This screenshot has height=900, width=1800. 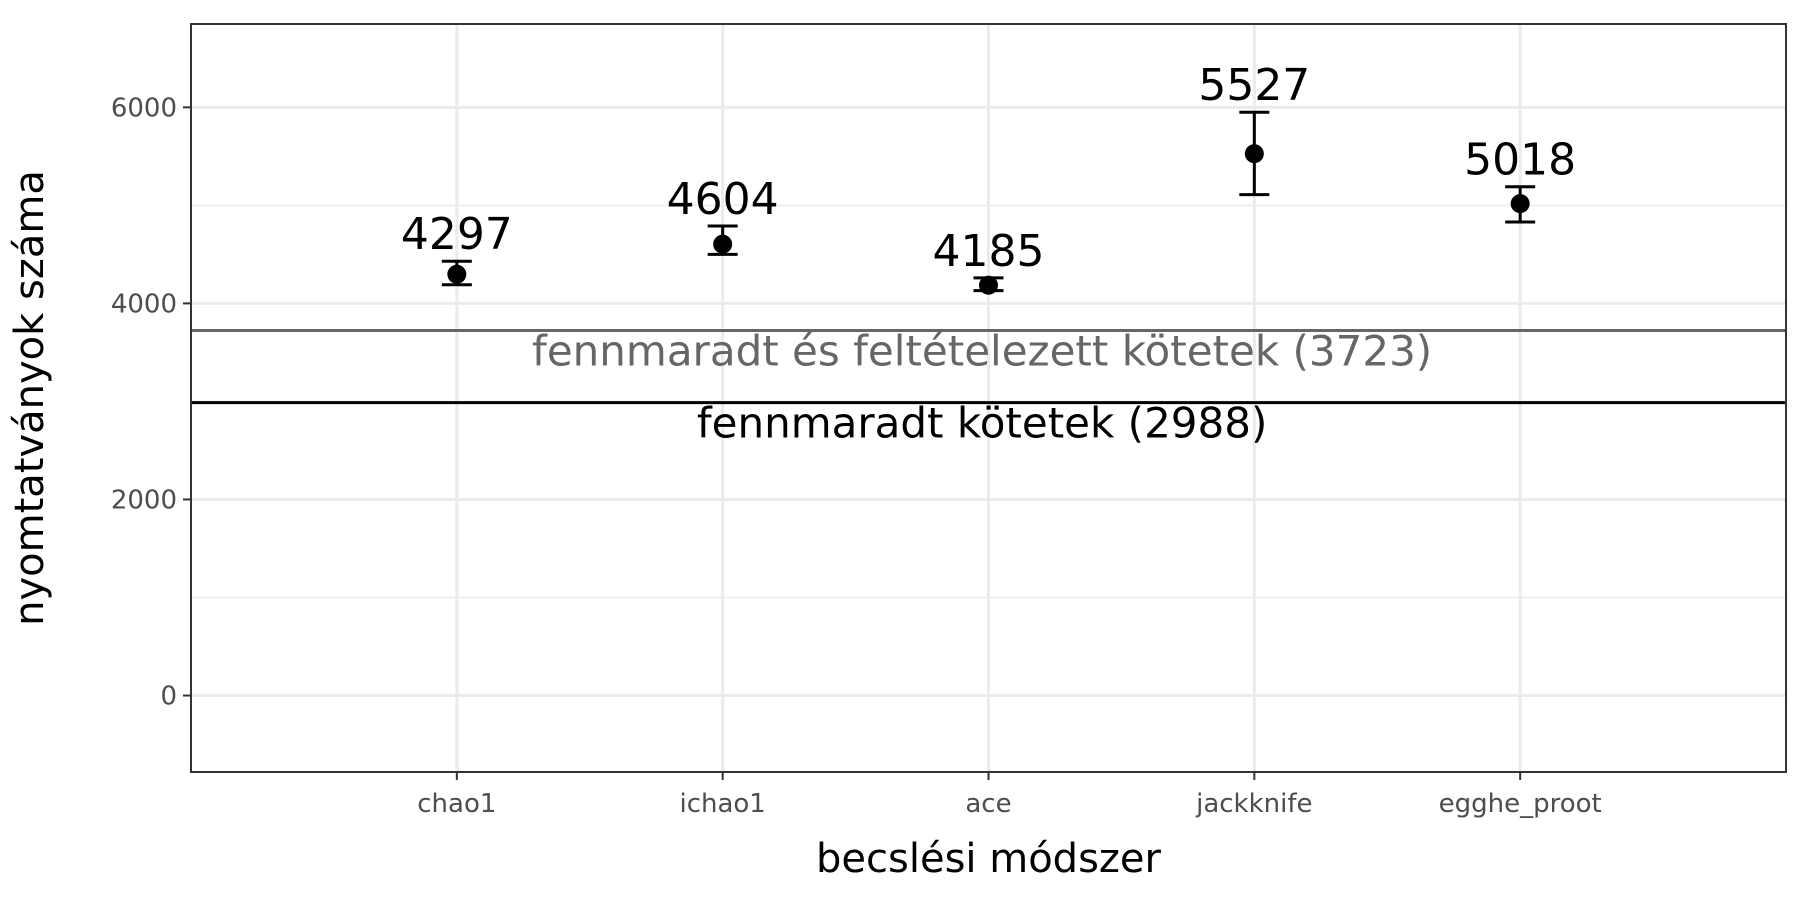 I want to click on data-point-group: 4604, so click(x=723, y=215).